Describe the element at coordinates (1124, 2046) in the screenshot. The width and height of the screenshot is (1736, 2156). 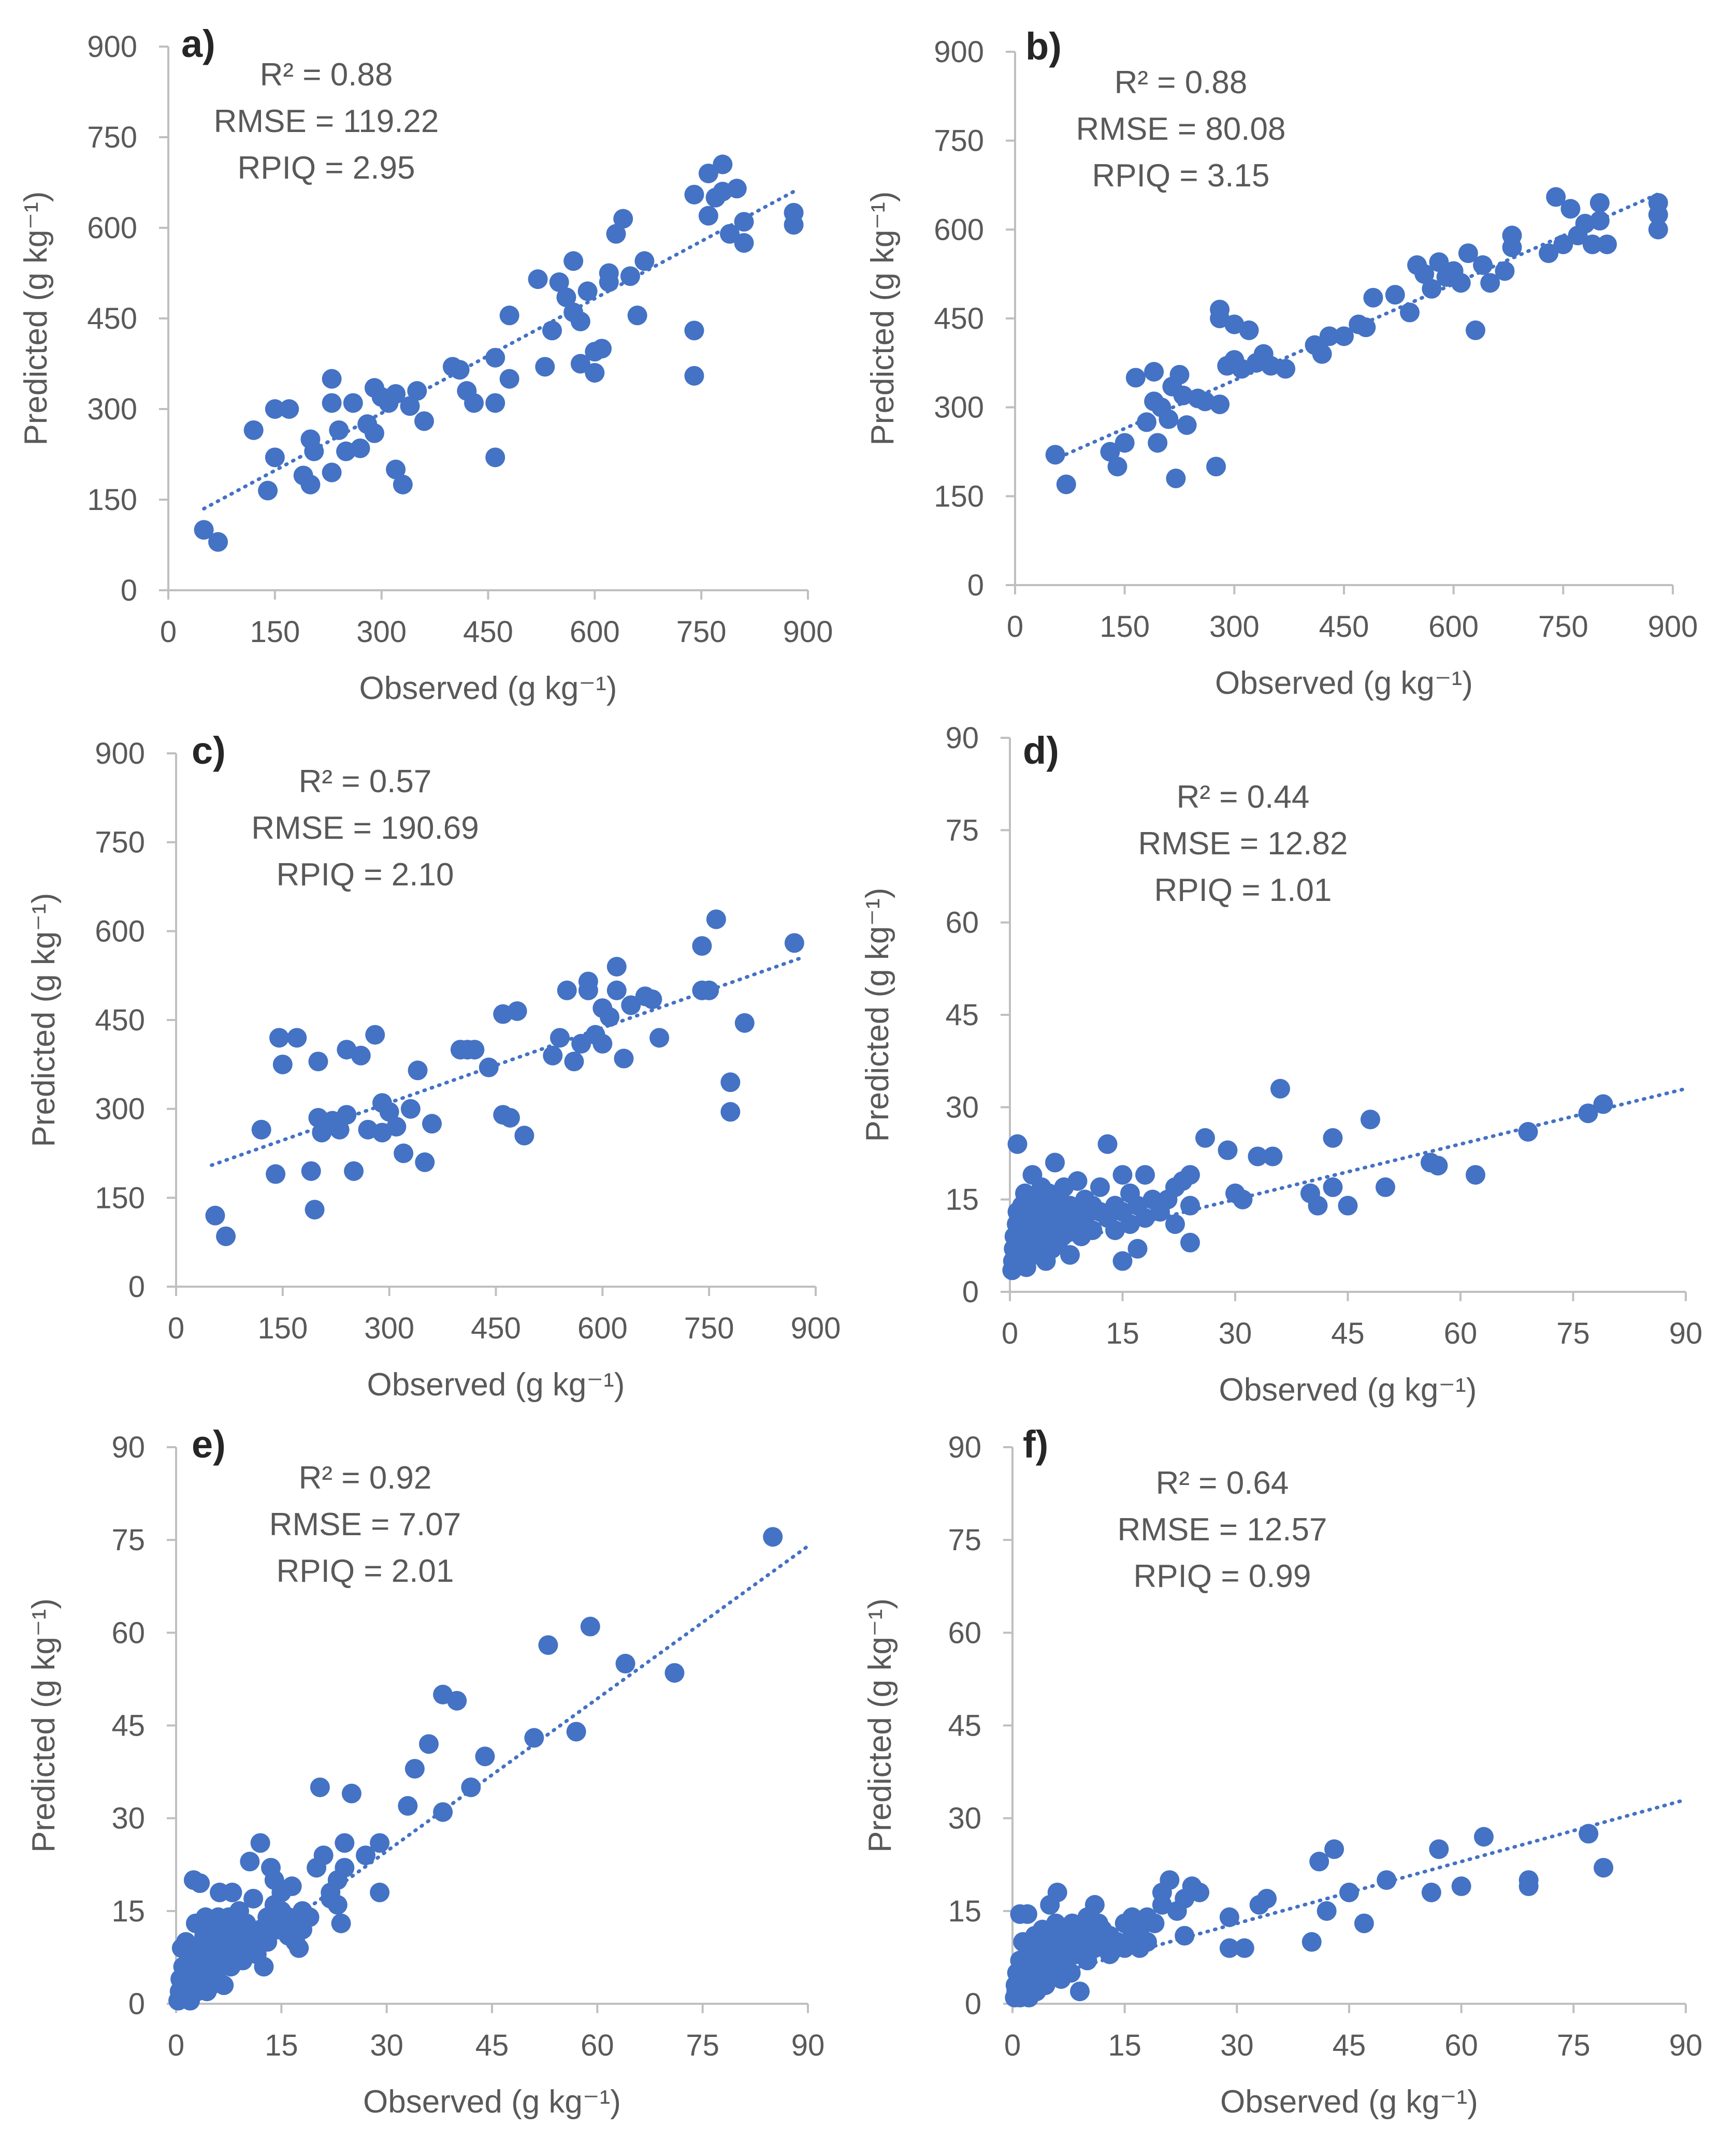
I see `x-tick-label: 15` at that location.